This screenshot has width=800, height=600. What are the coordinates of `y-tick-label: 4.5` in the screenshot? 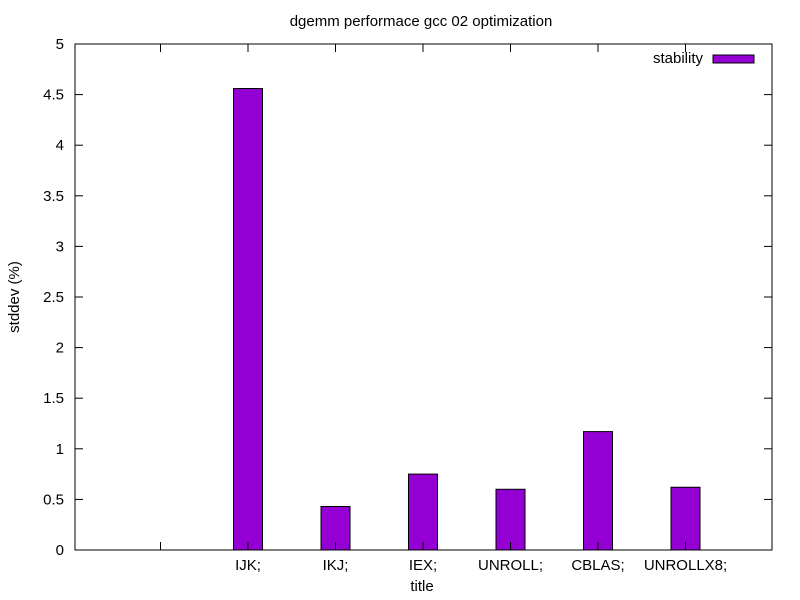 It's located at (53, 95).